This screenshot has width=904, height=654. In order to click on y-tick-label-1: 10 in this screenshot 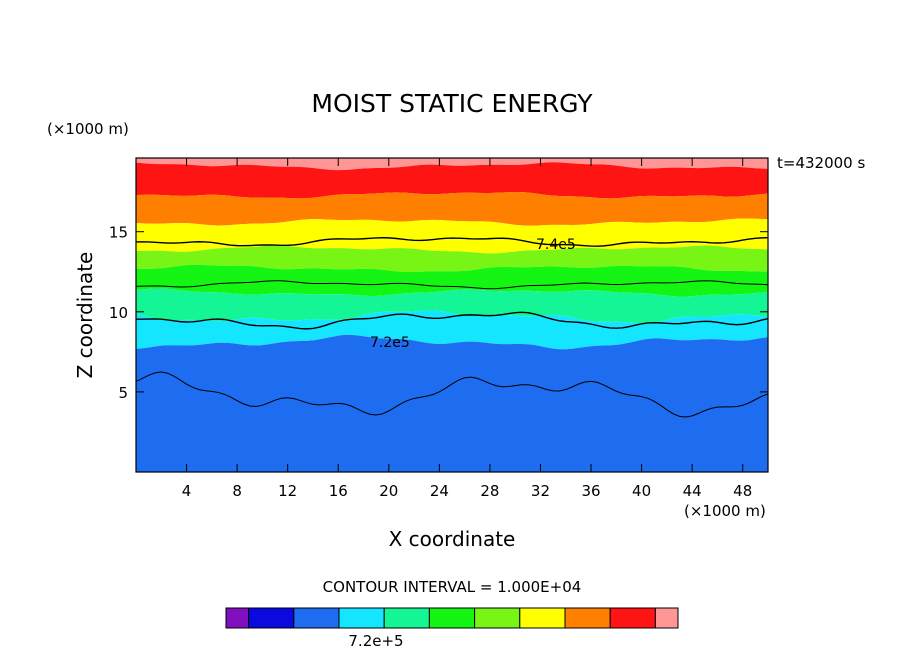, I will do `click(118, 313)`.